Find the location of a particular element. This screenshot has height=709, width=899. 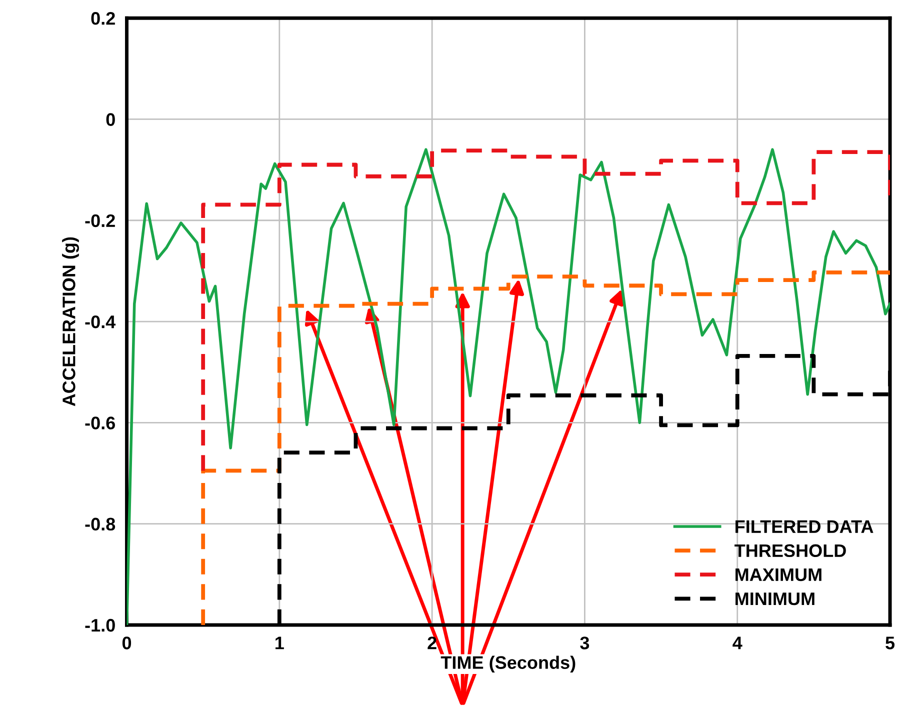

y-tick-label: 0.2 is located at coordinates (103, 18).